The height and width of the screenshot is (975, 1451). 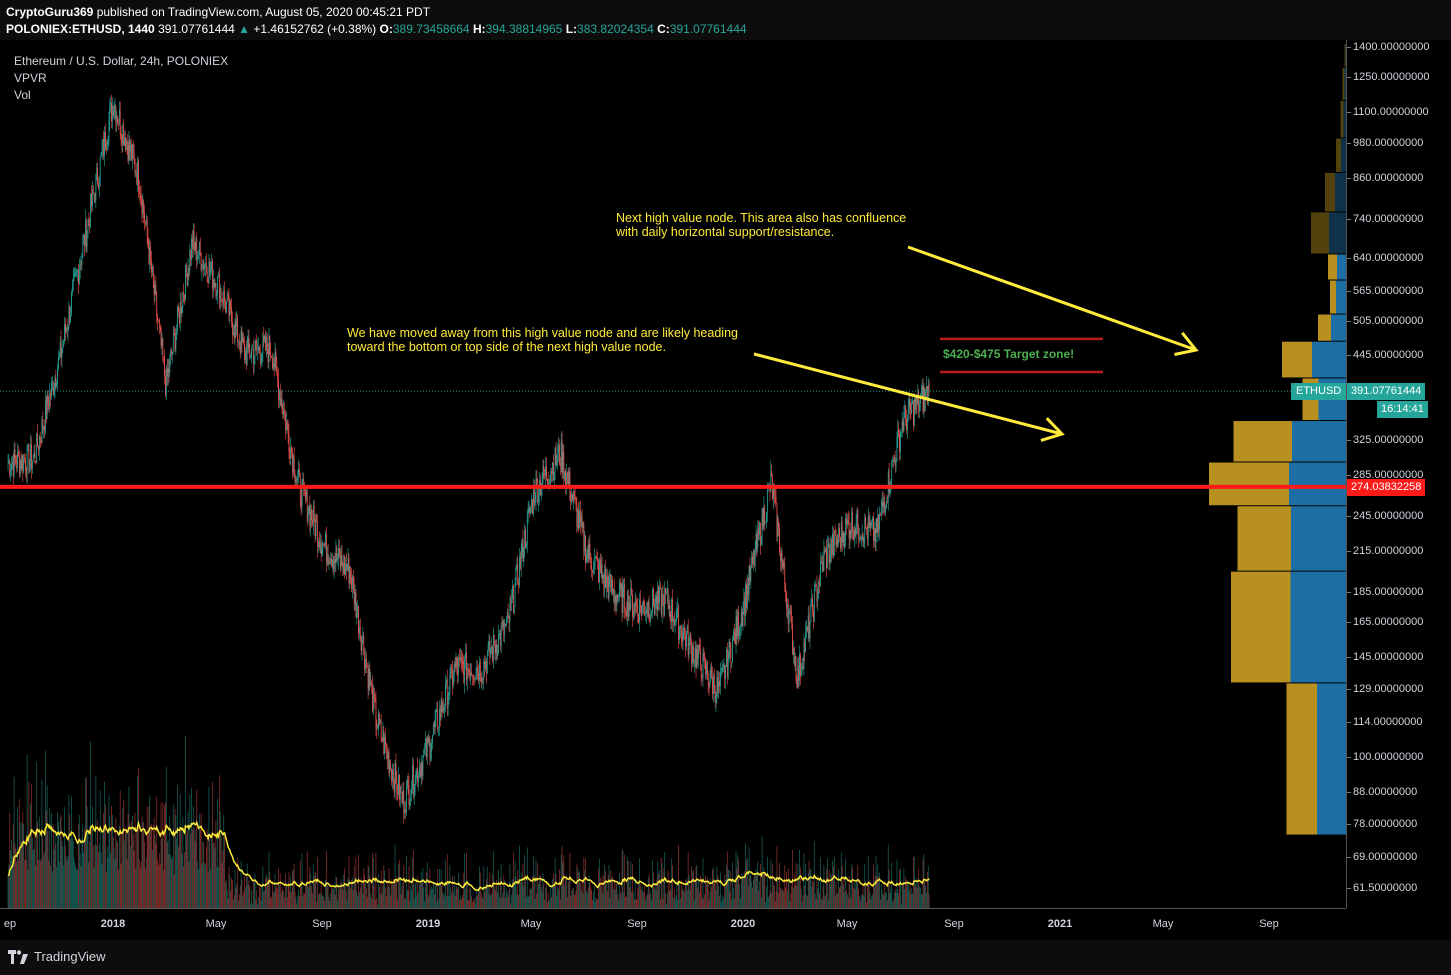 I want to click on target-zone-label: $420-$475 Target zone!, so click(x=1009, y=354).